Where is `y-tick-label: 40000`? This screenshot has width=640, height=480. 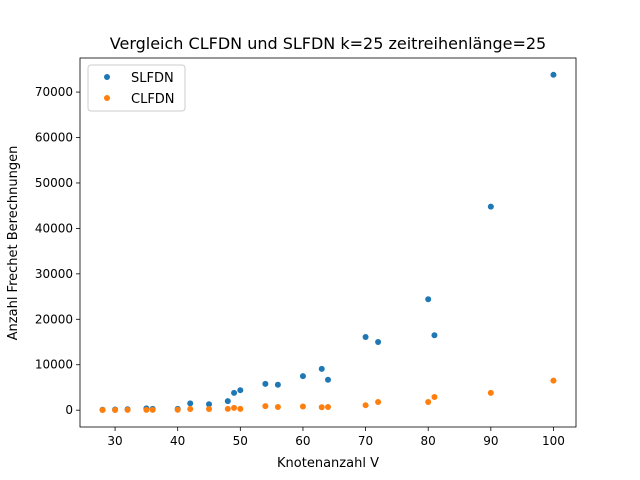
y-tick-label: 40000 is located at coordinates (54, 228).